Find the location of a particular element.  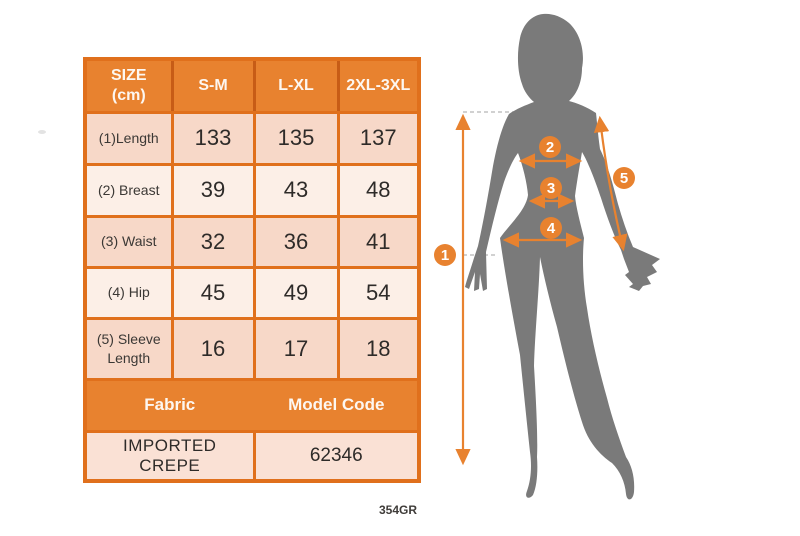

fabric-value-cell: IMPORTED CREPE is located at coordinates (169, 456).